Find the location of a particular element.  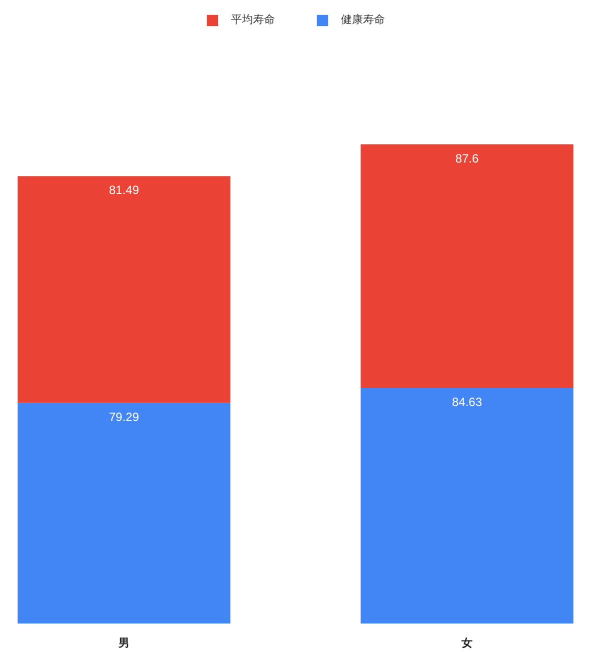

x-tick-label: 男 is located at coordinates (123, 644).